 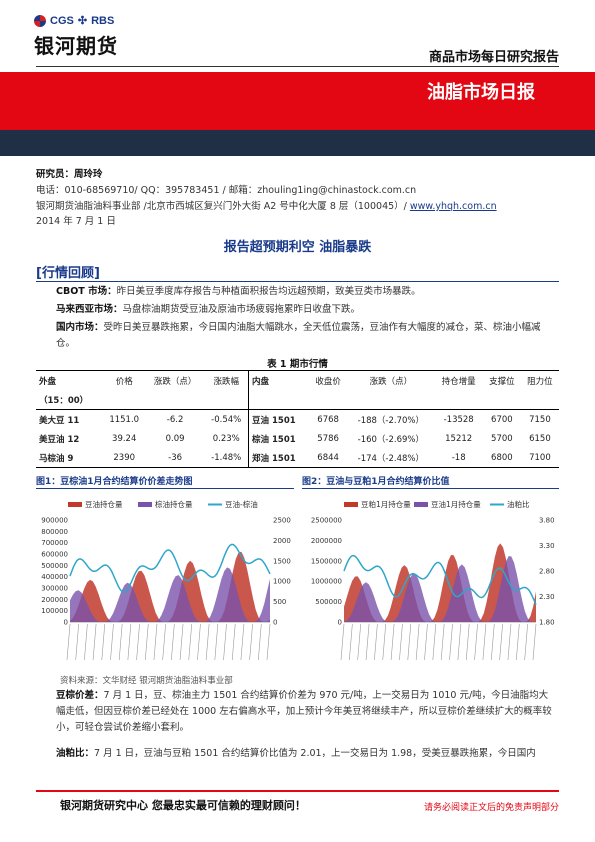 I want to click on y-left-tick: 2500000, so click(x=326, y=521).